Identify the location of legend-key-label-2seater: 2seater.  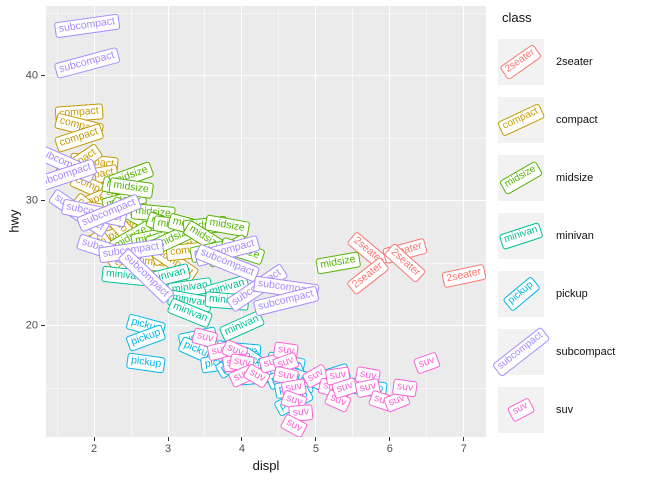
(521, 62).